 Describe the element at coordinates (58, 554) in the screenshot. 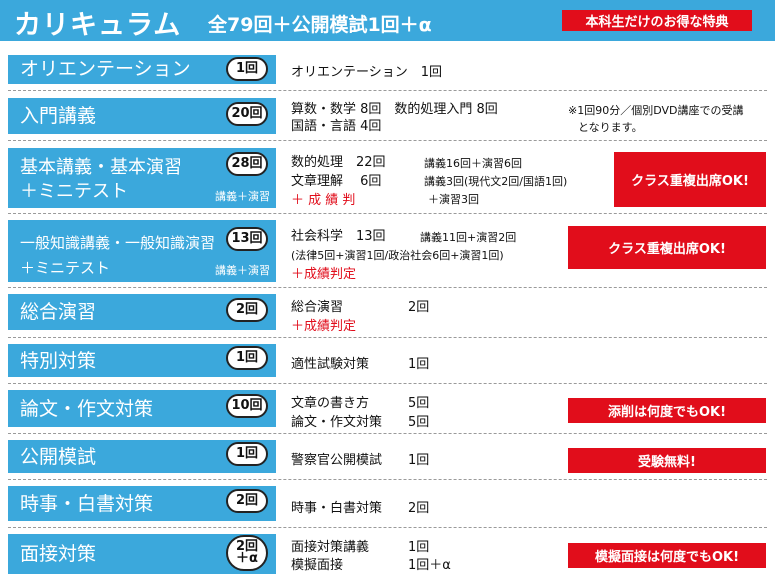

I see `category-name: 面接対策` at that location.